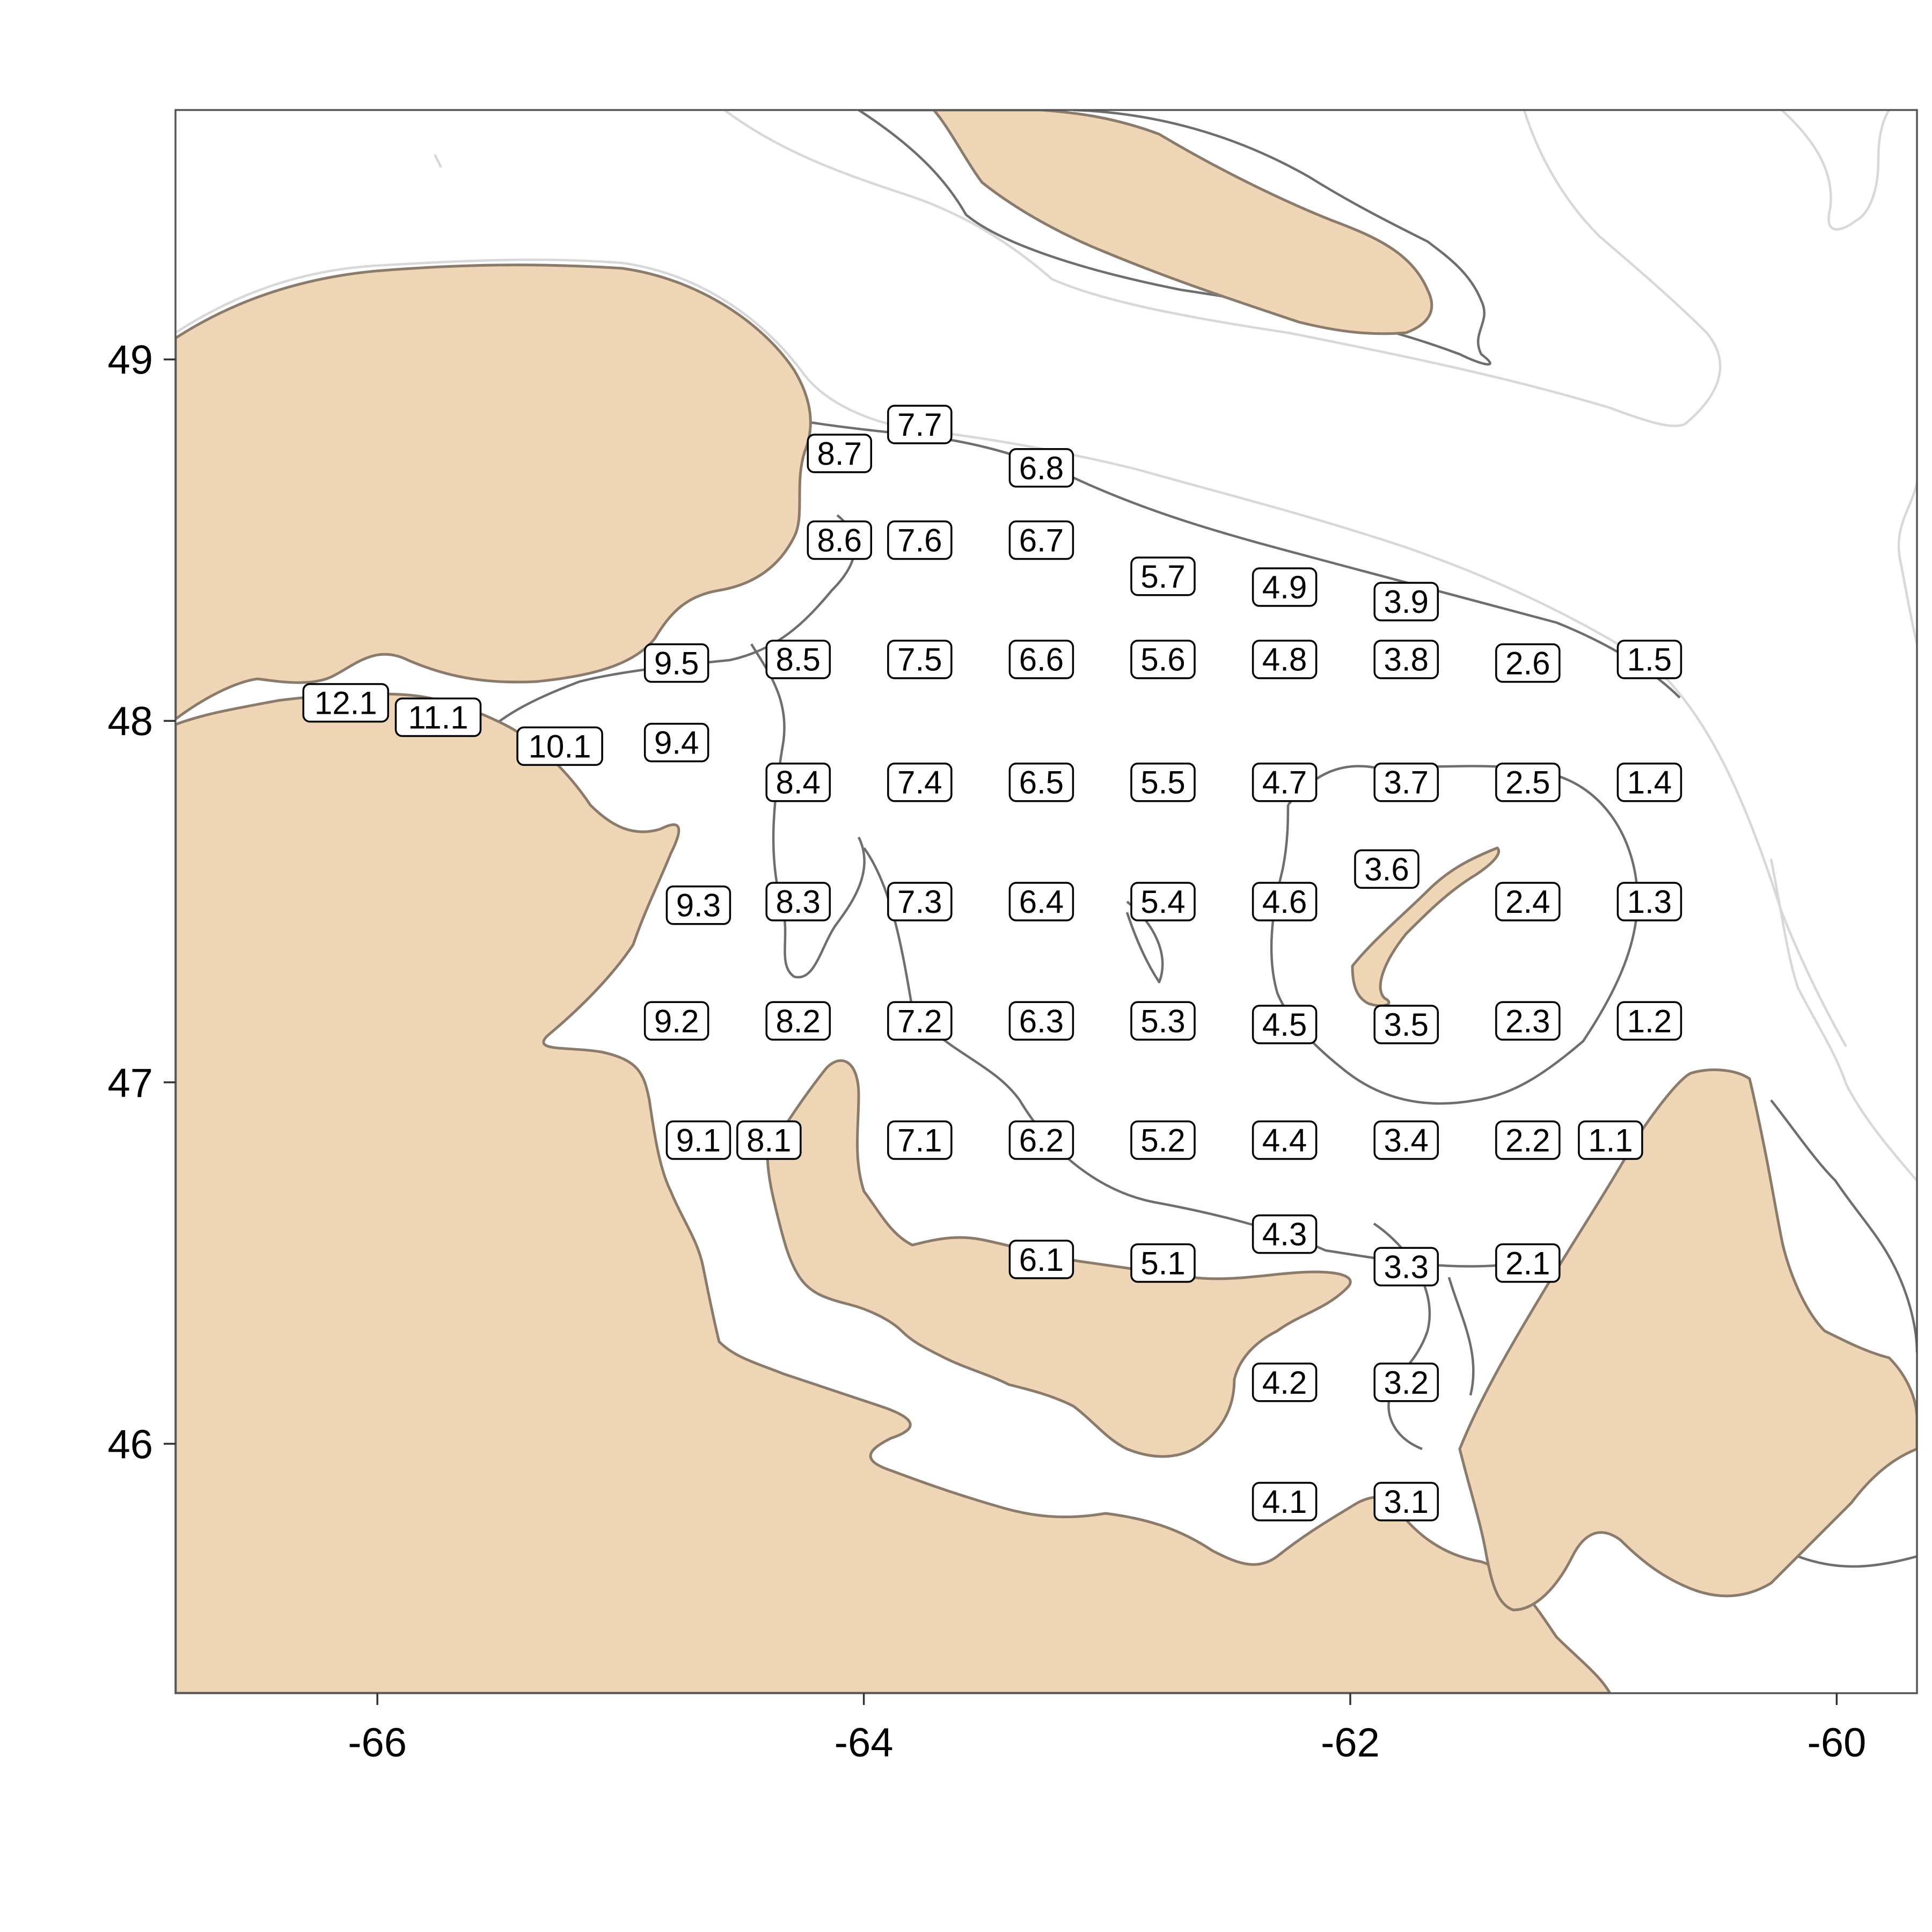 This screenshot has width=1932, height=1932. I want to click on station-marker: 4.2, so click(1285, 1382).